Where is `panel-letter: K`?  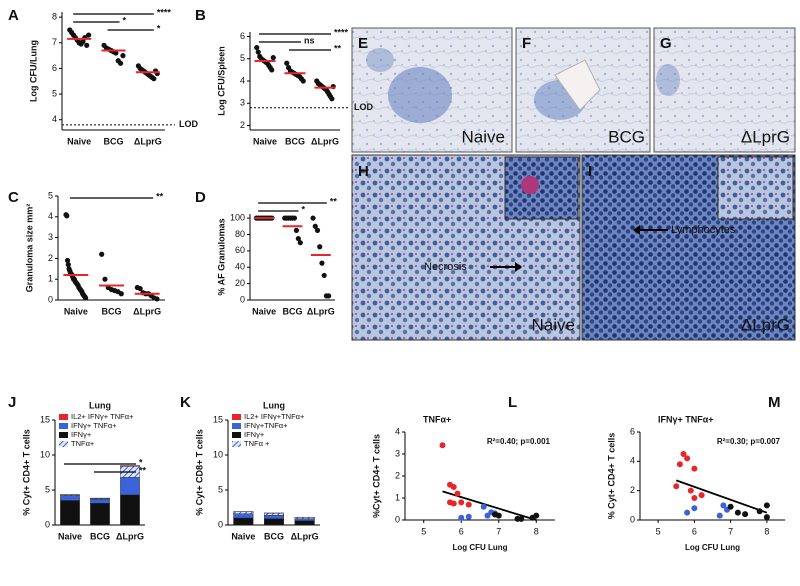
panel-letter: K is located at coordinates (185, 402).